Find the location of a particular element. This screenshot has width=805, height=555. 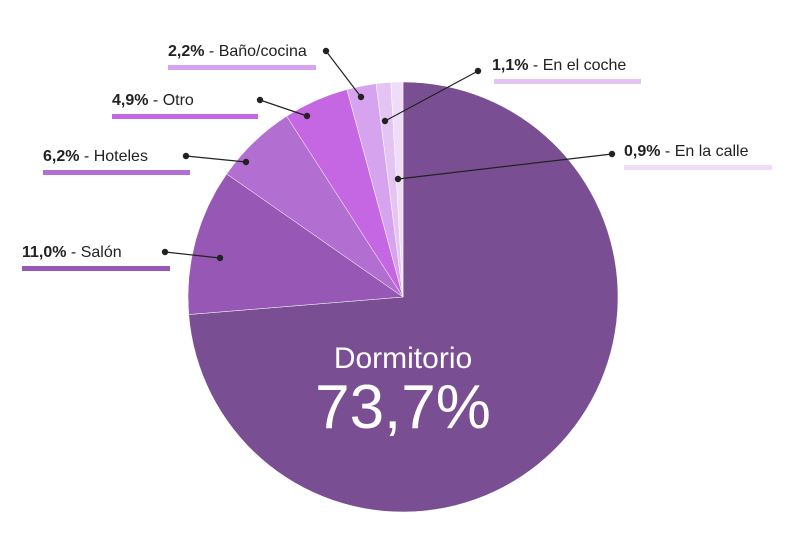

callout-label: 2,2% - Baño/cocina is located at coordinates (237, 51).